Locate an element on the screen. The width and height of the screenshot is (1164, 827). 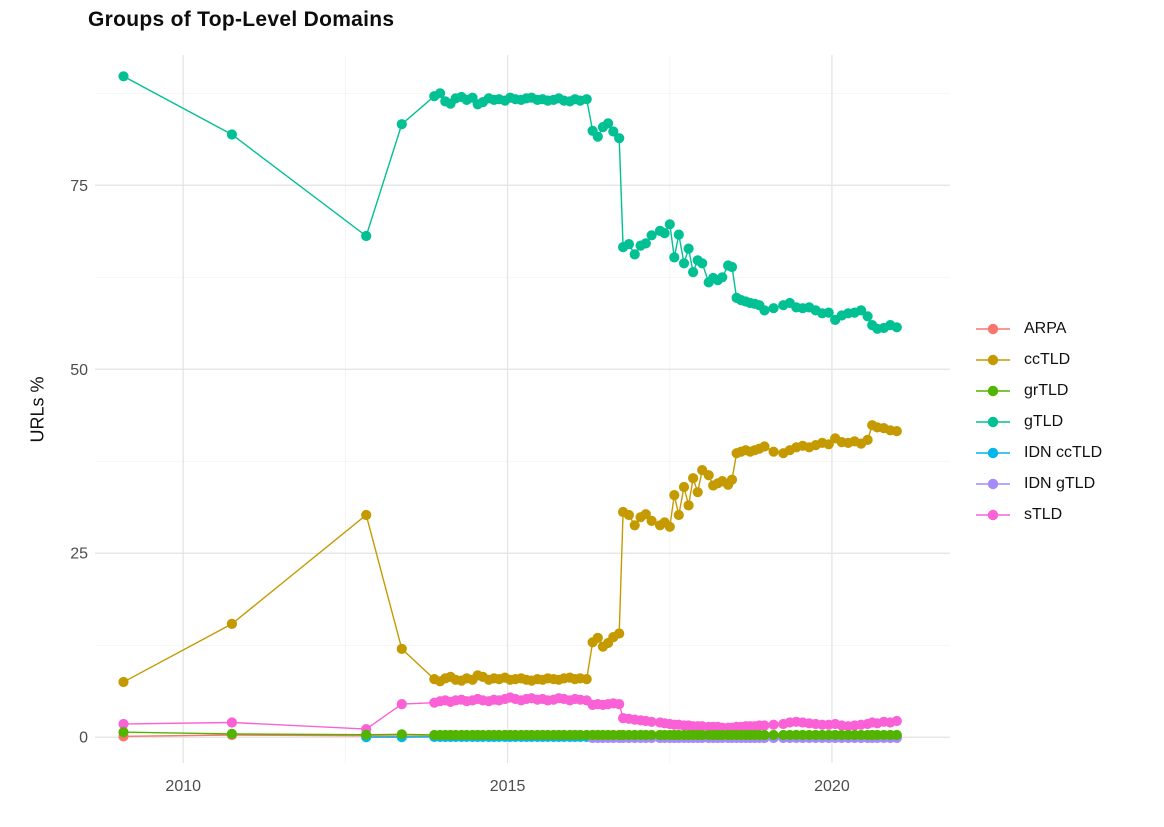
legend-item-idn-gtld: IDN gTLD is located at coordinates (1038, 484).